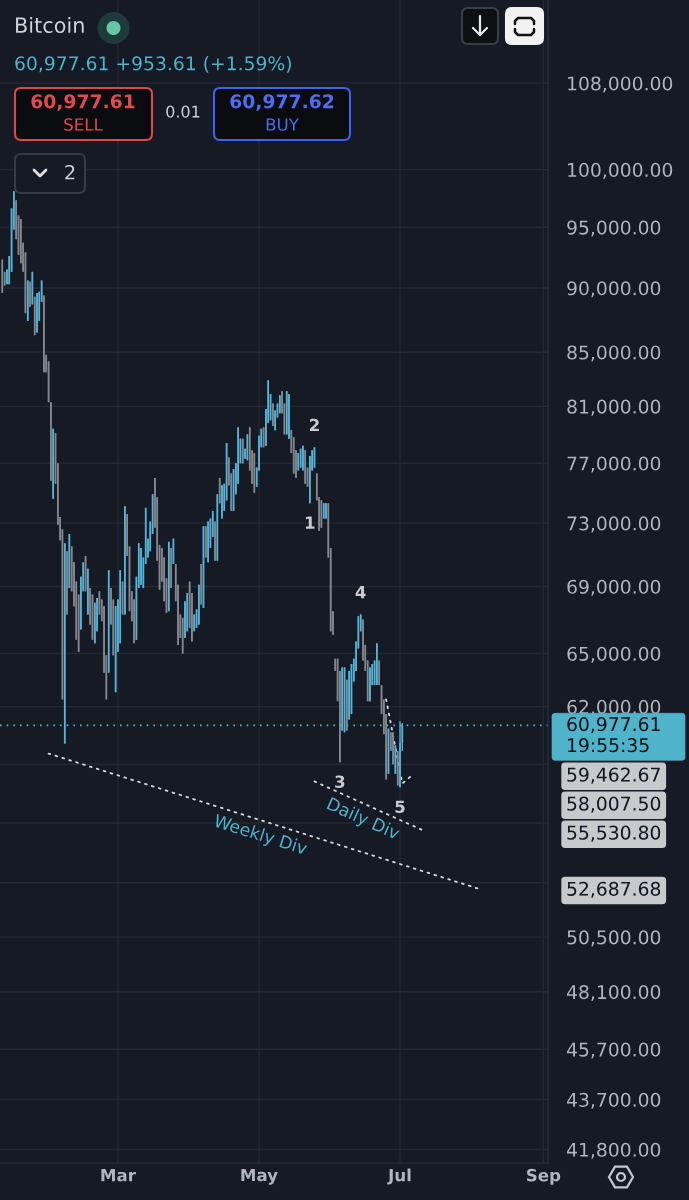 The width and height of the screenshot is (689, 1200). Describe the element at coordinates (614, 938) in the screenshot. I see `y-tick-label: 50,500.00` at that location.